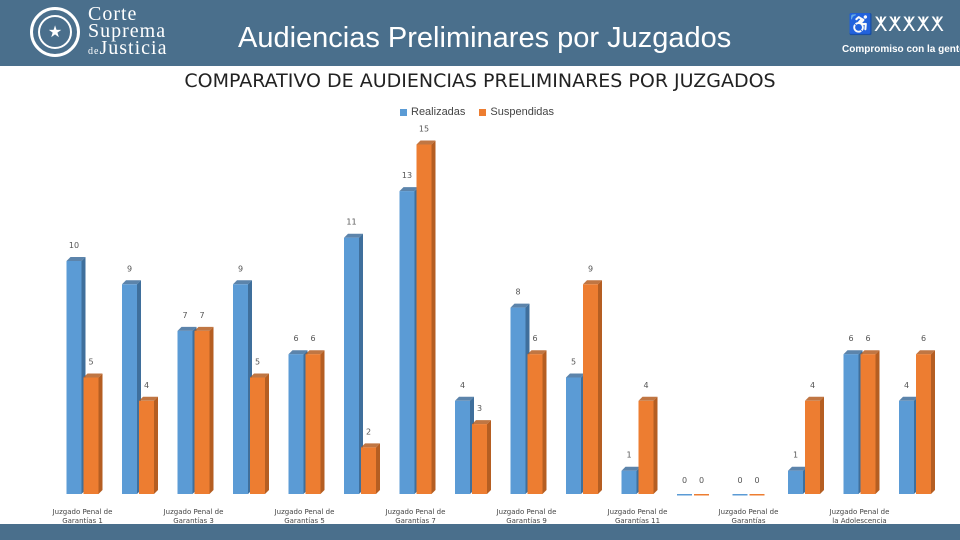 The height and width of the screenshot is (540, 960). I want to click on court-logo-text: Corte Suprema deJusticia, so click(127, 31).